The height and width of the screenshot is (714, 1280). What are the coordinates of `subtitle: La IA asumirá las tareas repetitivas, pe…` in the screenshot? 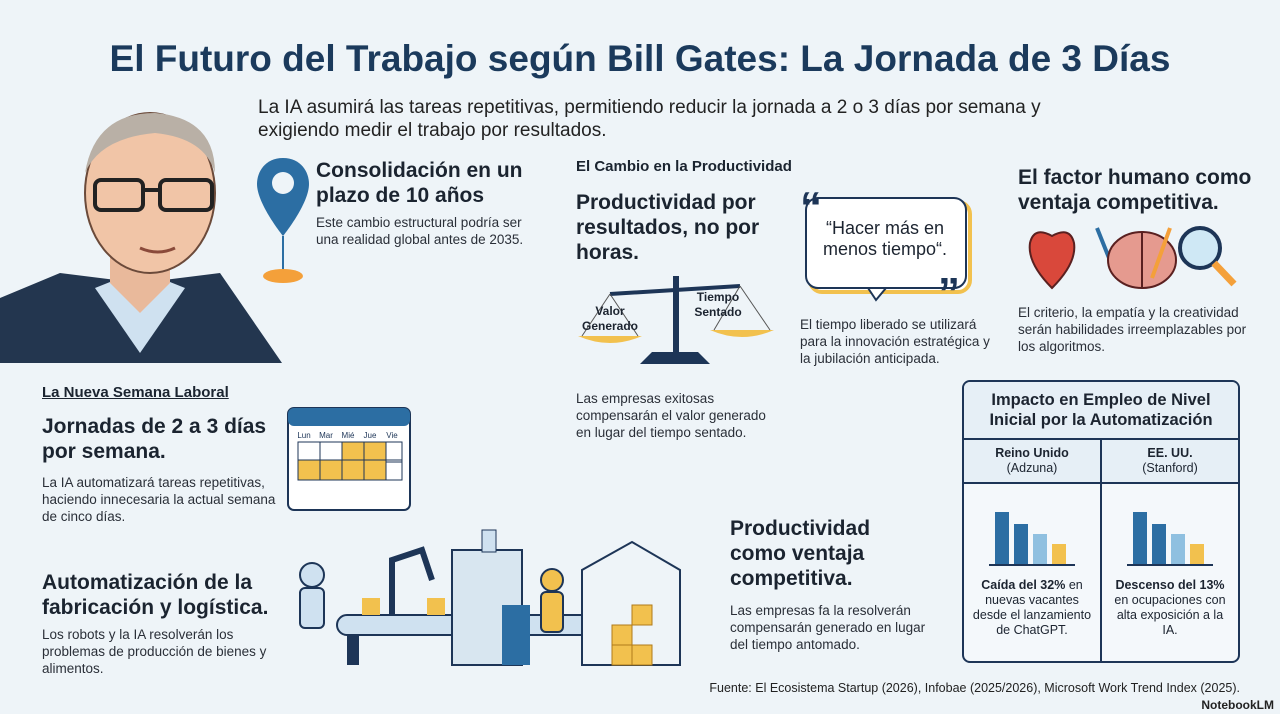 It's located at (649, 119).